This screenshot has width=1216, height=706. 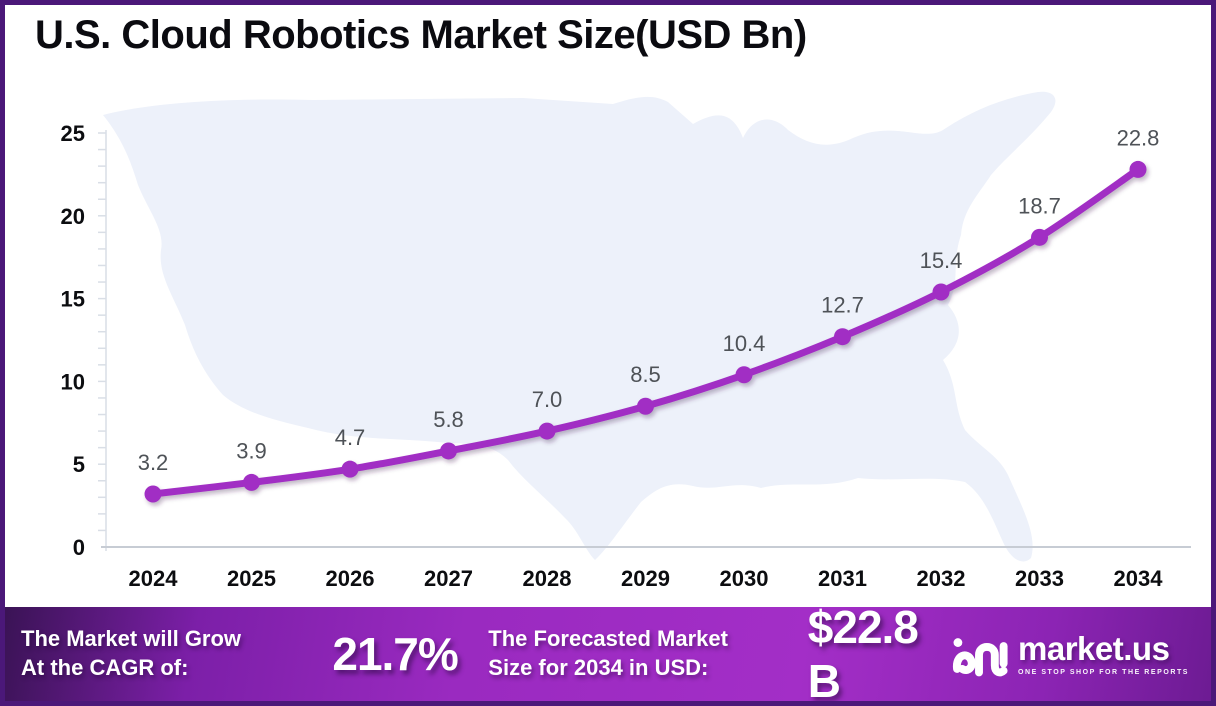 What do you see at coordinates (395, 654) in the screenshot?
I see `cagr-value: 21.7%` at bounding box center [395, 654].